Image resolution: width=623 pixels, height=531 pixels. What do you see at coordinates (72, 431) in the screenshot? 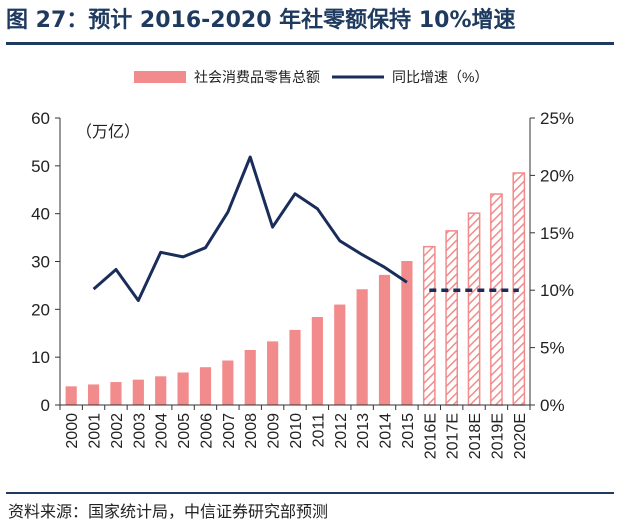
I see `x-tick-label-2000: 2000` at bounding box center [72, 431].